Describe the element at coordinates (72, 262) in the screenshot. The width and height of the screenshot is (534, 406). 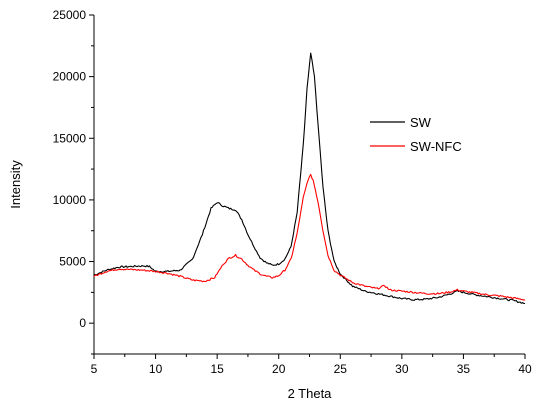
I see `y-tick-label: 5000` at that location.